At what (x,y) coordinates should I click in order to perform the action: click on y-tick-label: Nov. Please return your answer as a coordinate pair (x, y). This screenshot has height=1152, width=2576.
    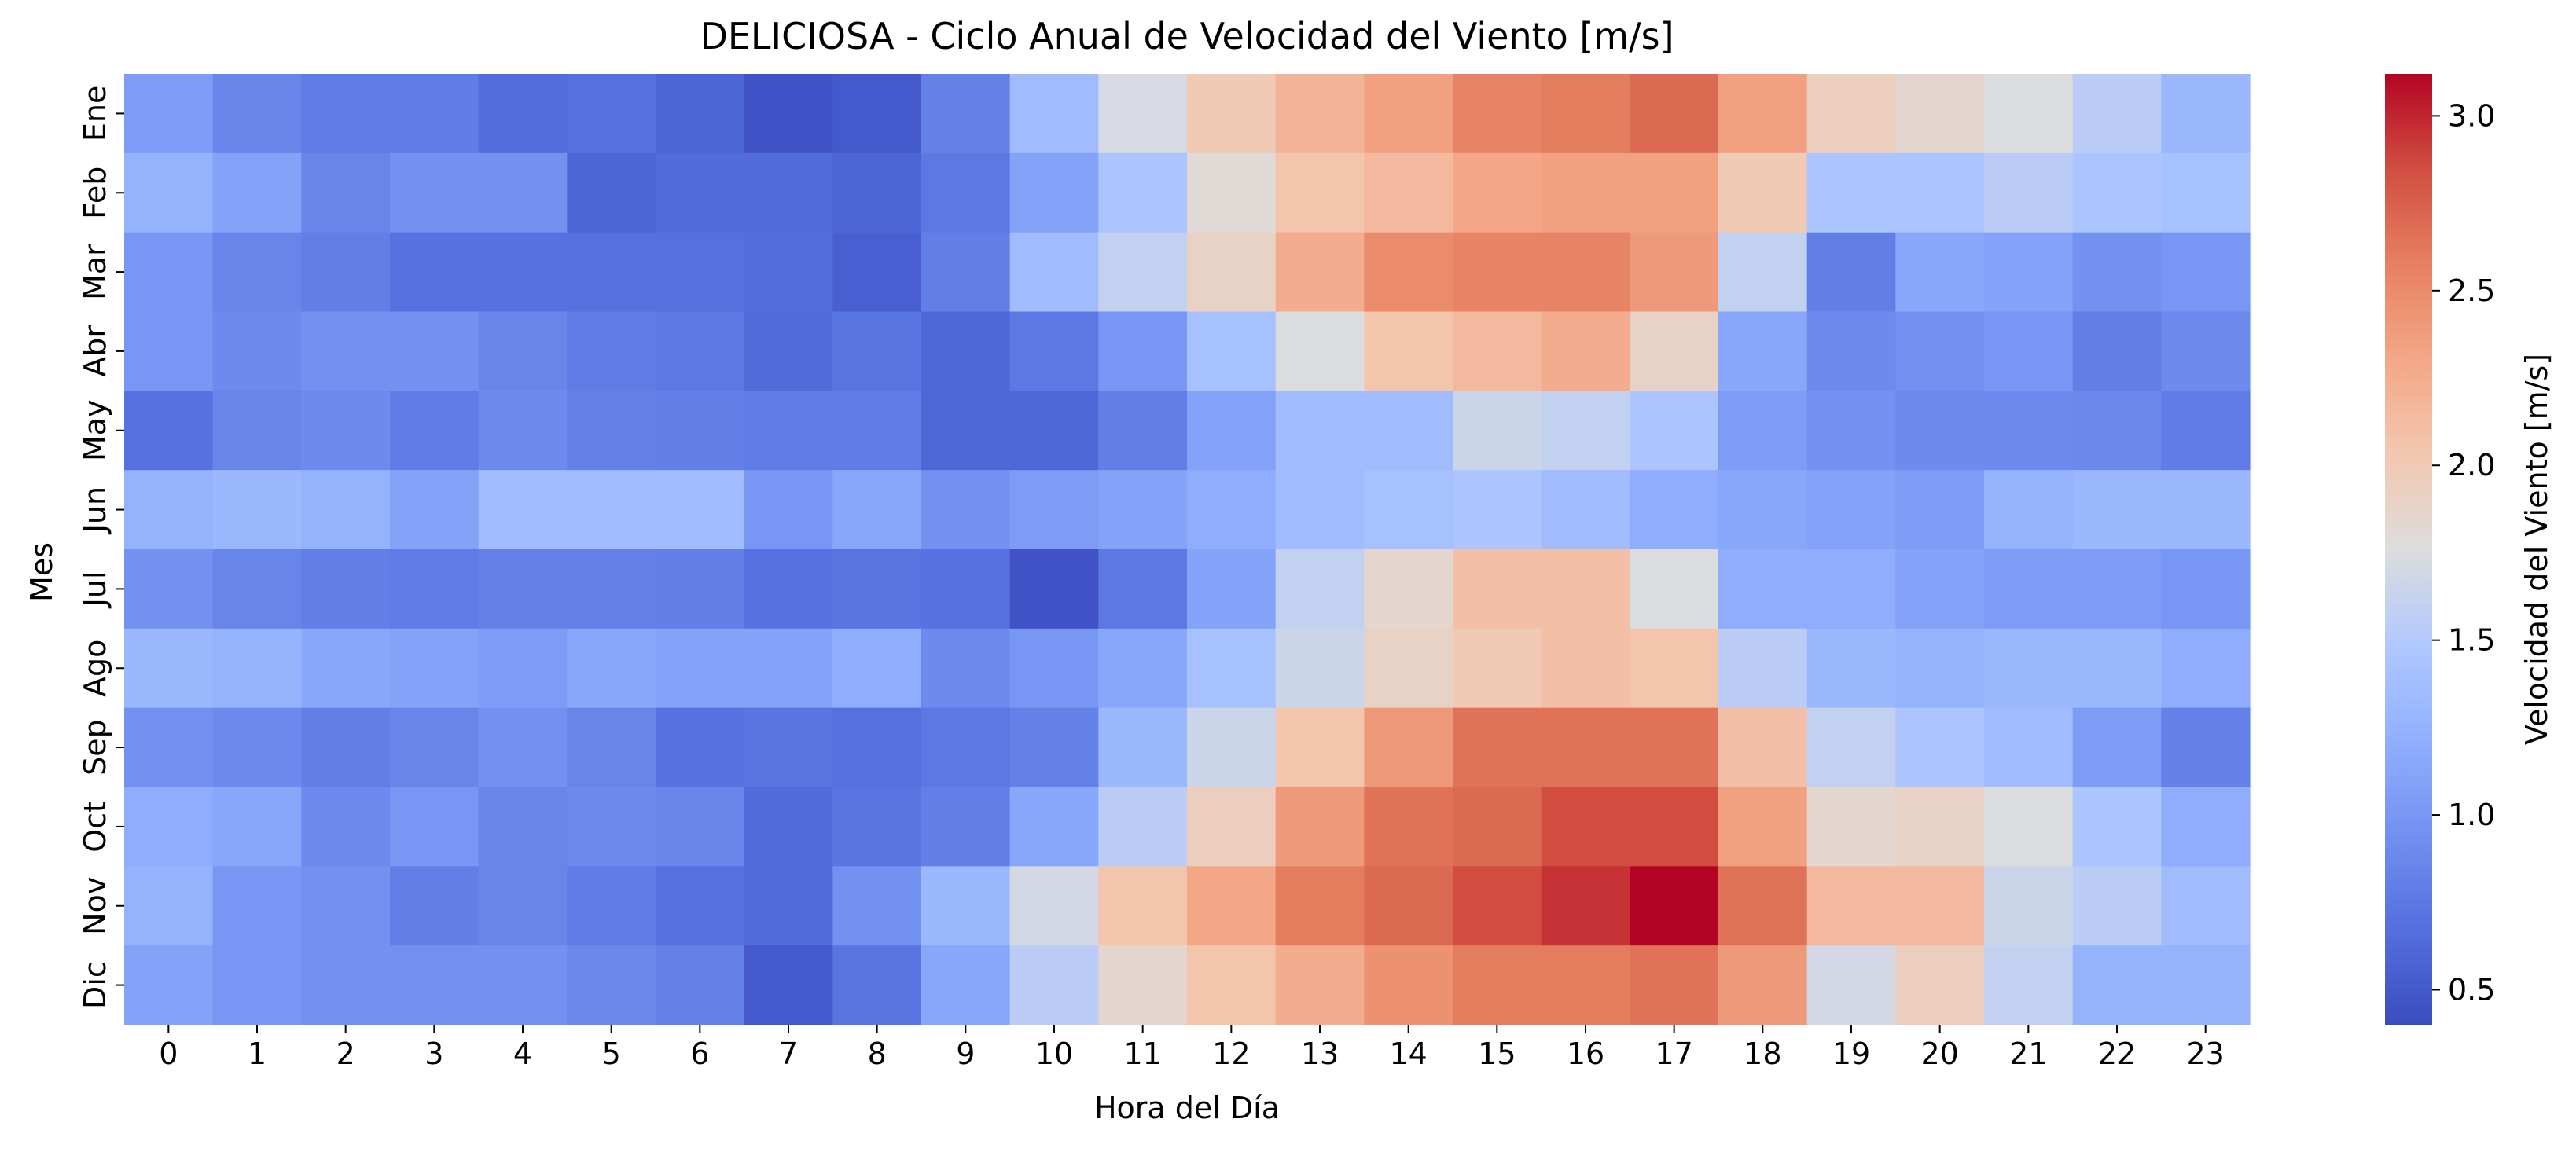
    Looking at the image, I should click on (95, 906).